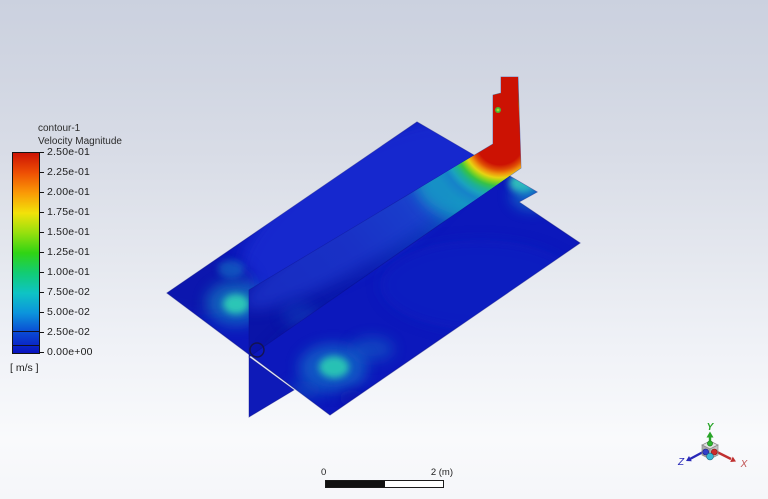 This screenshot has width=768, height=499. Describe the element at coordinates (506, 113) in the screenshot. I see `riser-inlet-jet` at that location.